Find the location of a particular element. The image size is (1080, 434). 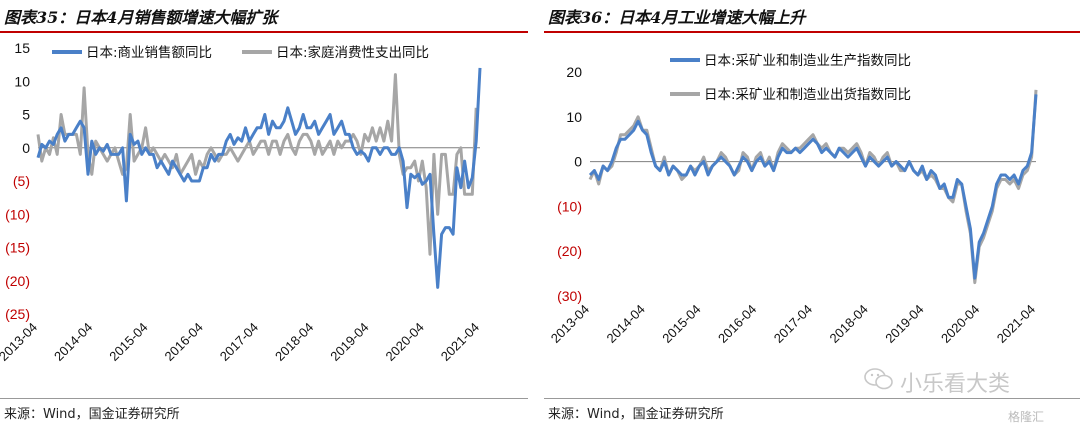

legend-label: 日本:采矿业和制造业出货指数同比 is located at coordinates (807, 94).